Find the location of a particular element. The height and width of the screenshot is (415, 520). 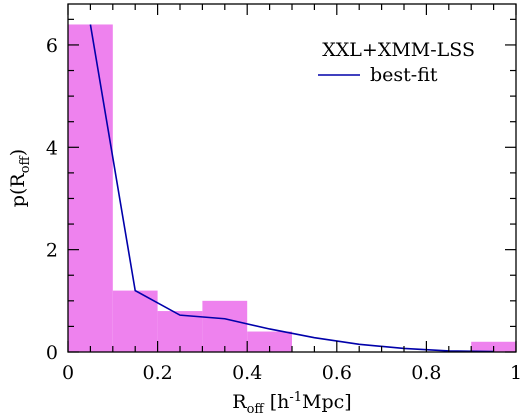

y-tick-label: 2 is located at coordinates (52, 251).